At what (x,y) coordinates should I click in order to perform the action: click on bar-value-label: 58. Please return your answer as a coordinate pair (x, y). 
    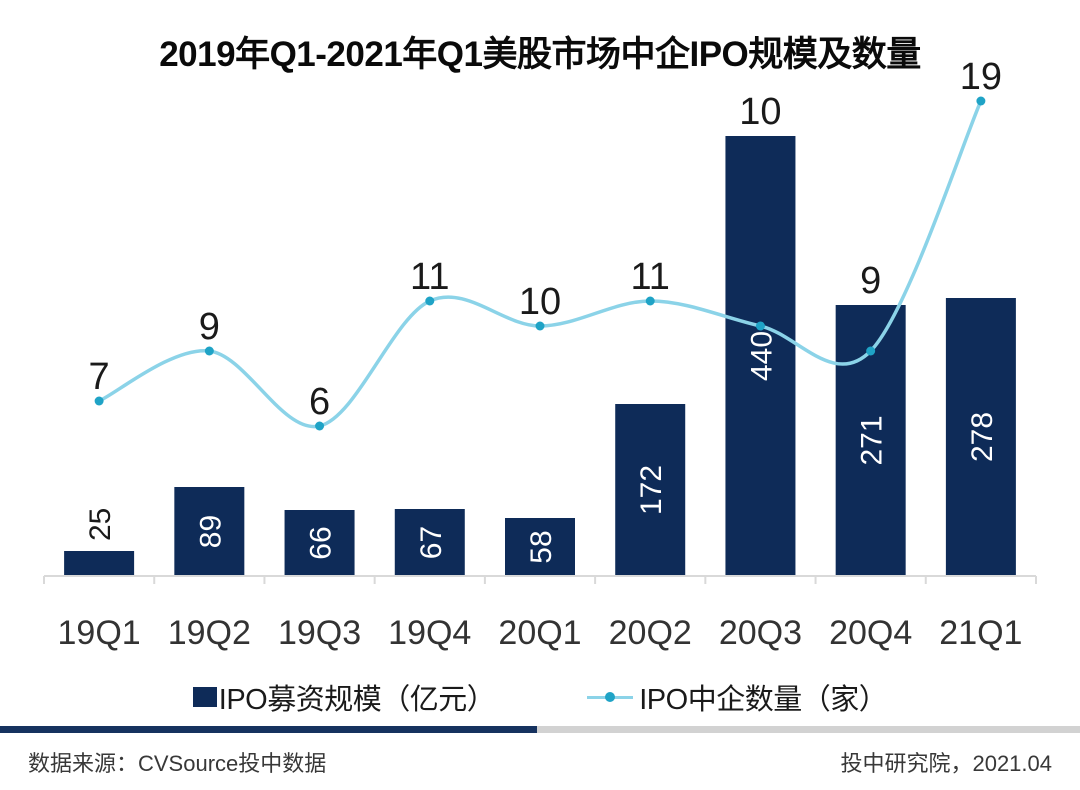
    Looking at the image, I should click on (541, 546).